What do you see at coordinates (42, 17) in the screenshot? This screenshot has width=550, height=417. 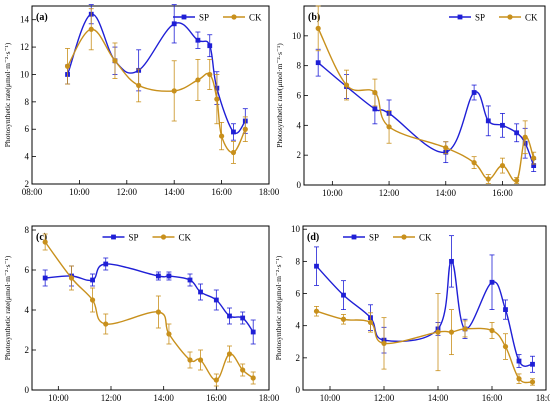 I see `panel-label: (a)` at bounding box center [42, 17].